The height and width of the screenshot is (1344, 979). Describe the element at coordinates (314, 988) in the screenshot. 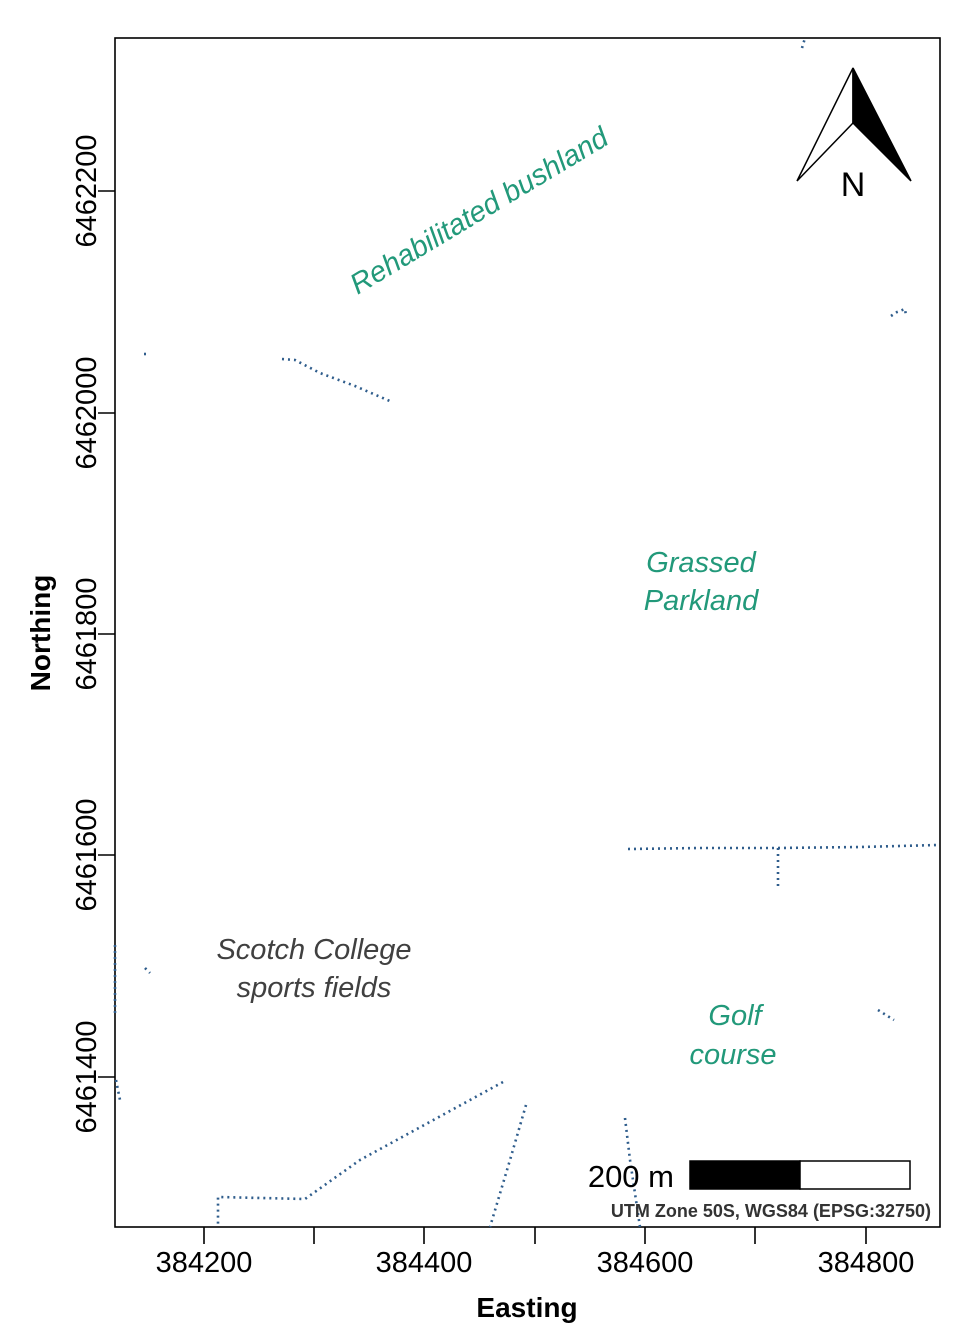

I see `label-scotch-college-line2: sports fields` at that location.